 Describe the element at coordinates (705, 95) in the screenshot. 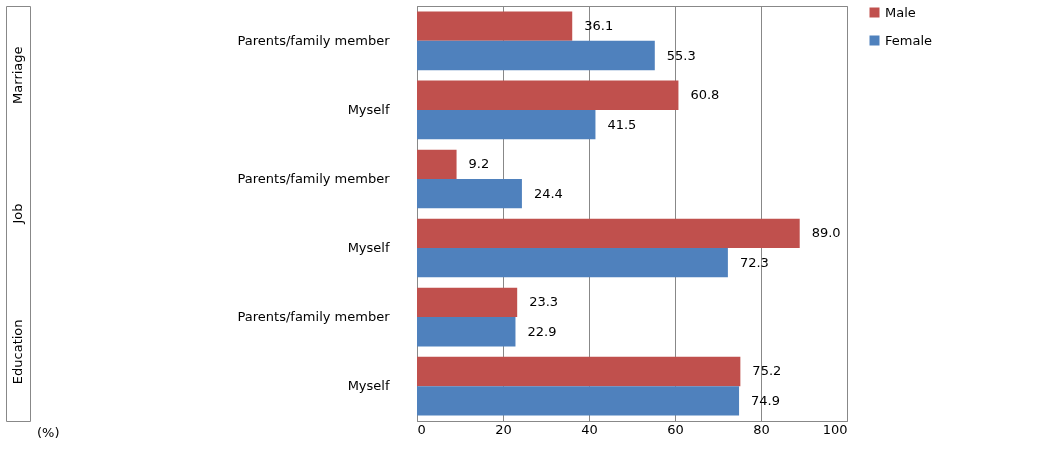

I see `data-label: 60.8` at that location.